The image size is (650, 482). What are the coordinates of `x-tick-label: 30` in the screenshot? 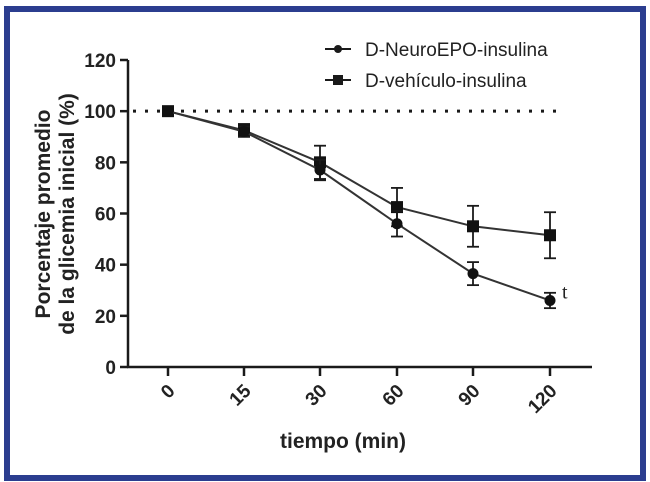 It's located at (317, 396).